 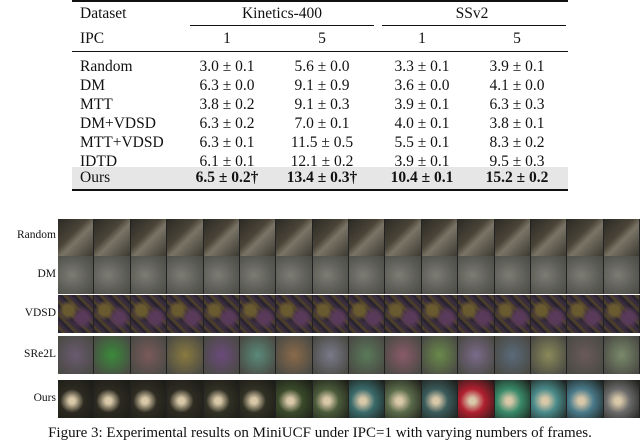 What do you see at coordinates (227, 142) in the screenshot?
I see `cell-k1: 6.3 ± 0.1` at bounding box center [227, 142].